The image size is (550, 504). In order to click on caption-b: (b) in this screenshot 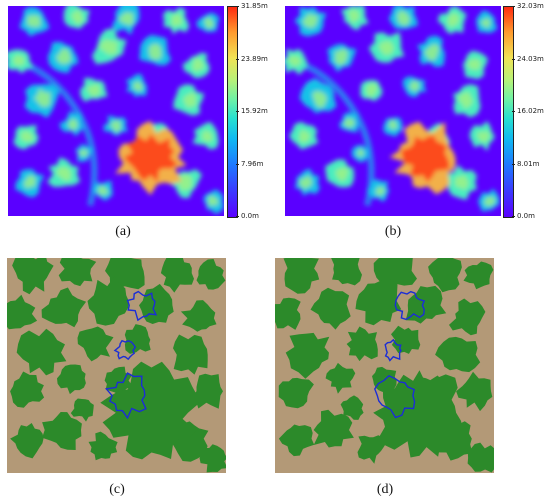, I will do `click(393, 231)`.